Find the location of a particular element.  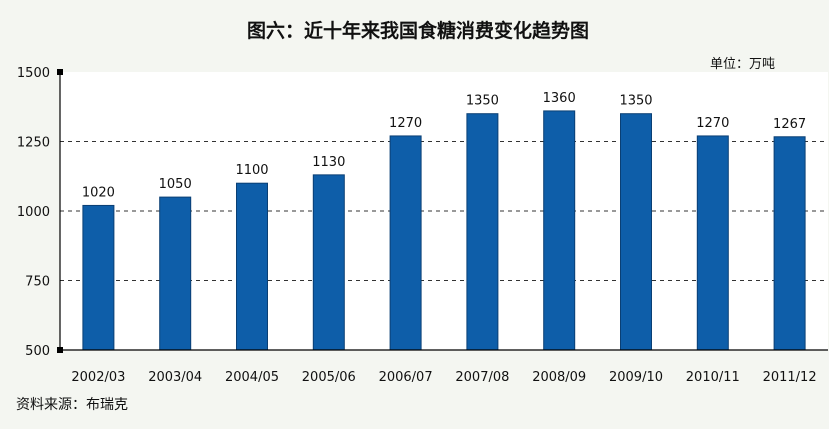

data-label: 1100 is located at coordinates (251, 170).